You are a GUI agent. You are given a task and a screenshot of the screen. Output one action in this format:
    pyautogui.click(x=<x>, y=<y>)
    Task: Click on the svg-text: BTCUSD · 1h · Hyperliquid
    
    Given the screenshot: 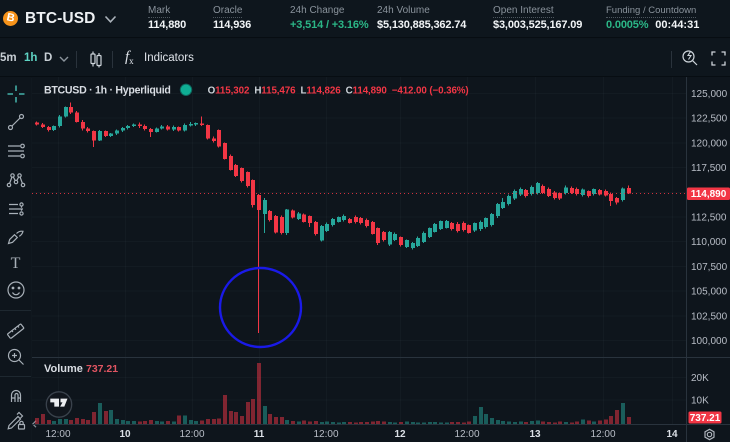 What is the action you would take?
    pyautogui.click(x=107, y=91)
    